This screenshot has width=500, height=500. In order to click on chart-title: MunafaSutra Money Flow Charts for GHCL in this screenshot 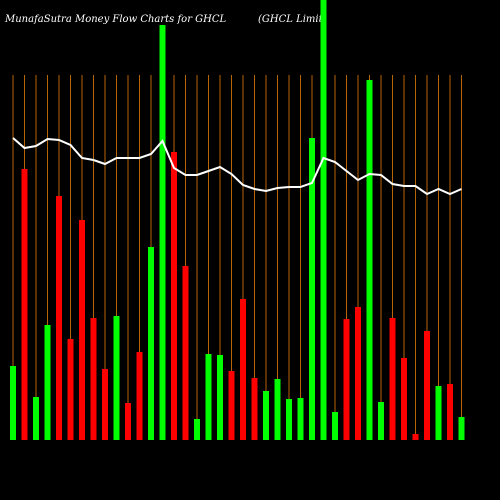, I will do `click(115, 19)`.